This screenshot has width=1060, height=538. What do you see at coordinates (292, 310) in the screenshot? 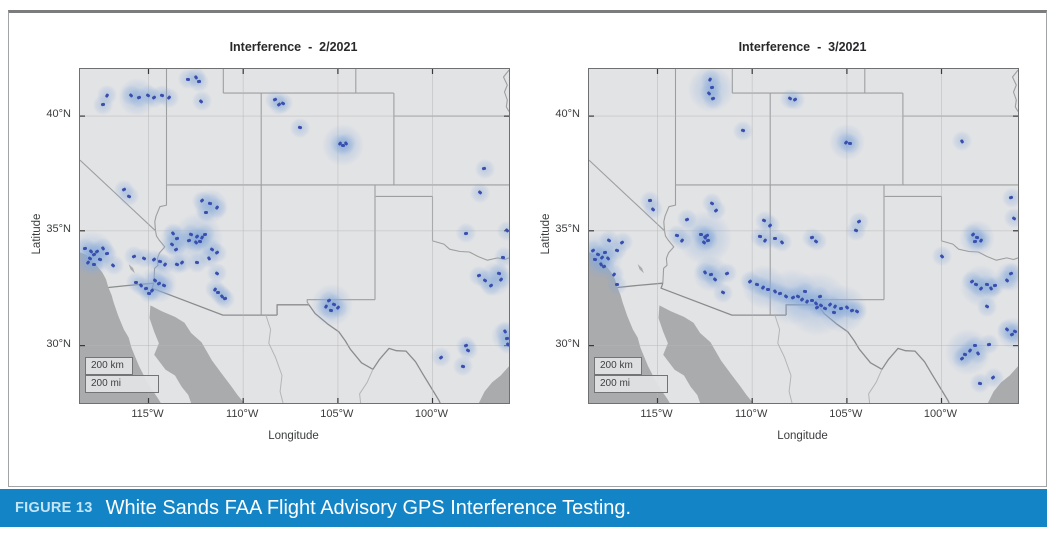
I see `country-border-nm-bootheel` at bounding box center [292, 310].